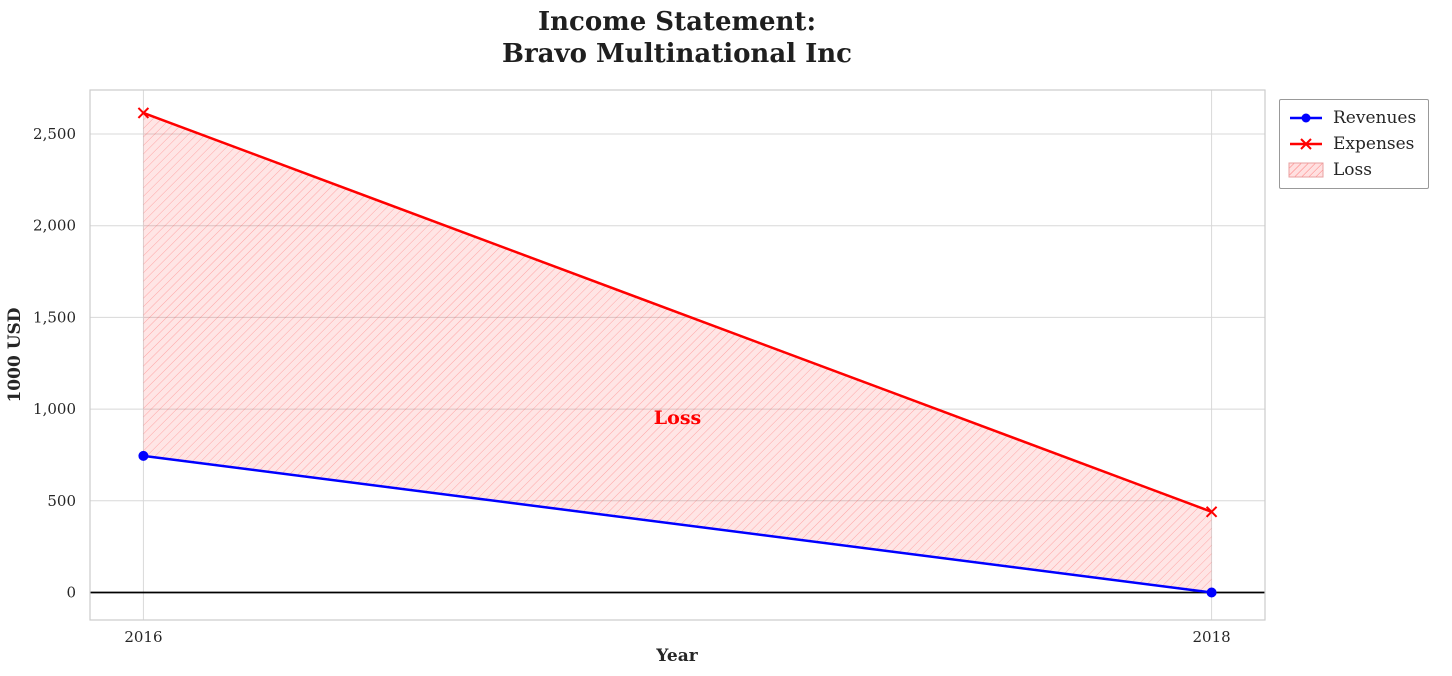 This screenshot has width=1452, height=676. I want to click on chart-title-line2: Bravo Multinational Inc, so click(677, 54).